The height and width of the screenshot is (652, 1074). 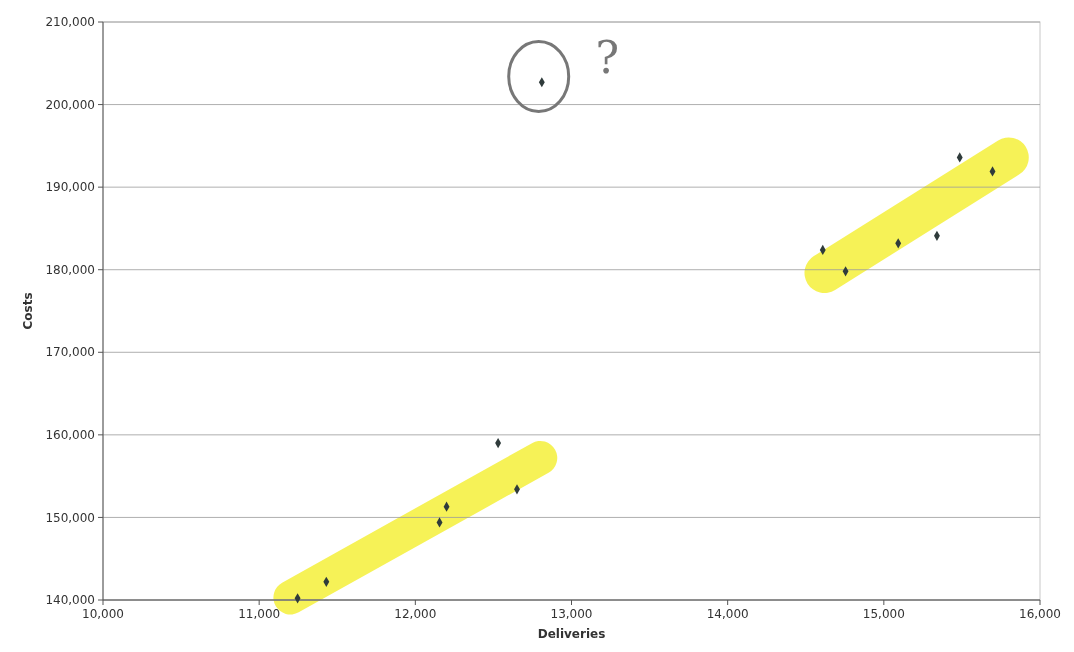 I want to click on y-tick-label: 180,000, so click(x=70, y=269).